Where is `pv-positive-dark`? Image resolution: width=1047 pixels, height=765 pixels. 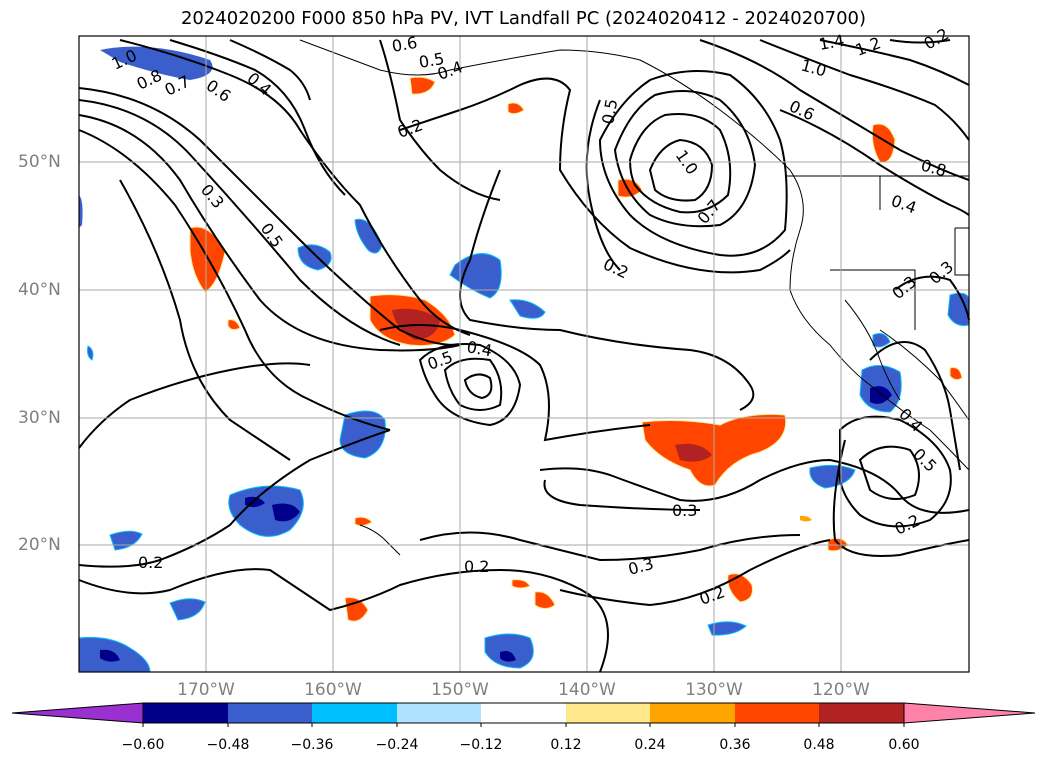
pv-positive-dark is located at coordinates (693, 452).